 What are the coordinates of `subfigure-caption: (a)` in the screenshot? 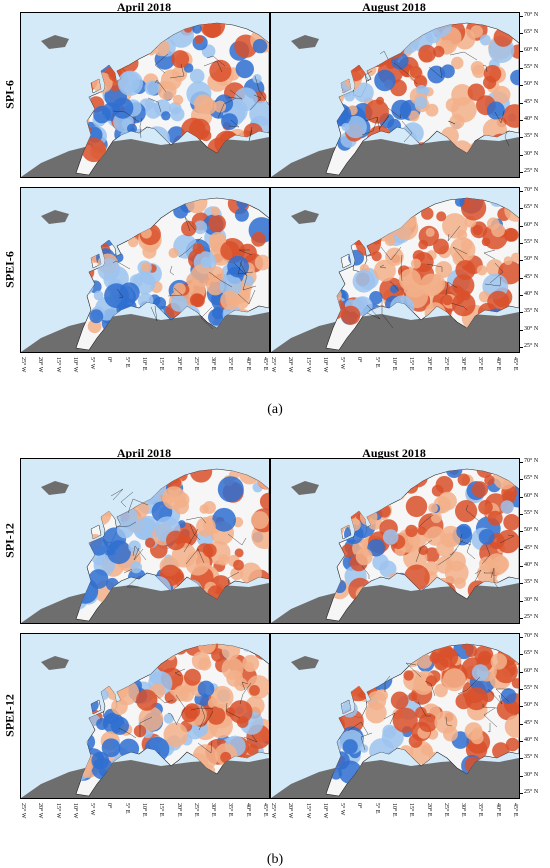 It's located at (275, 409).